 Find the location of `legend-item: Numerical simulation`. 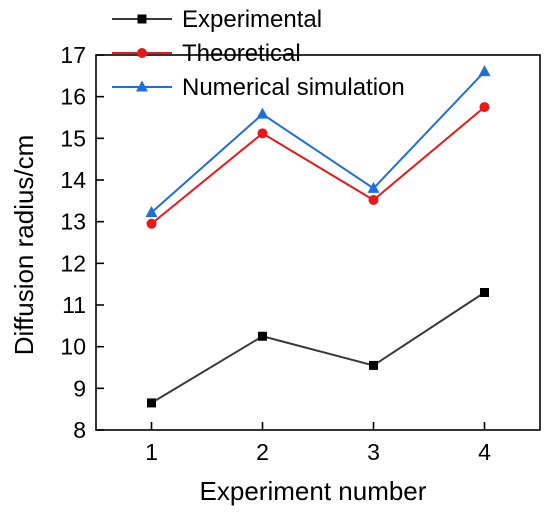

legend-item: Numerical simulation is located at coordinates (258, 87).